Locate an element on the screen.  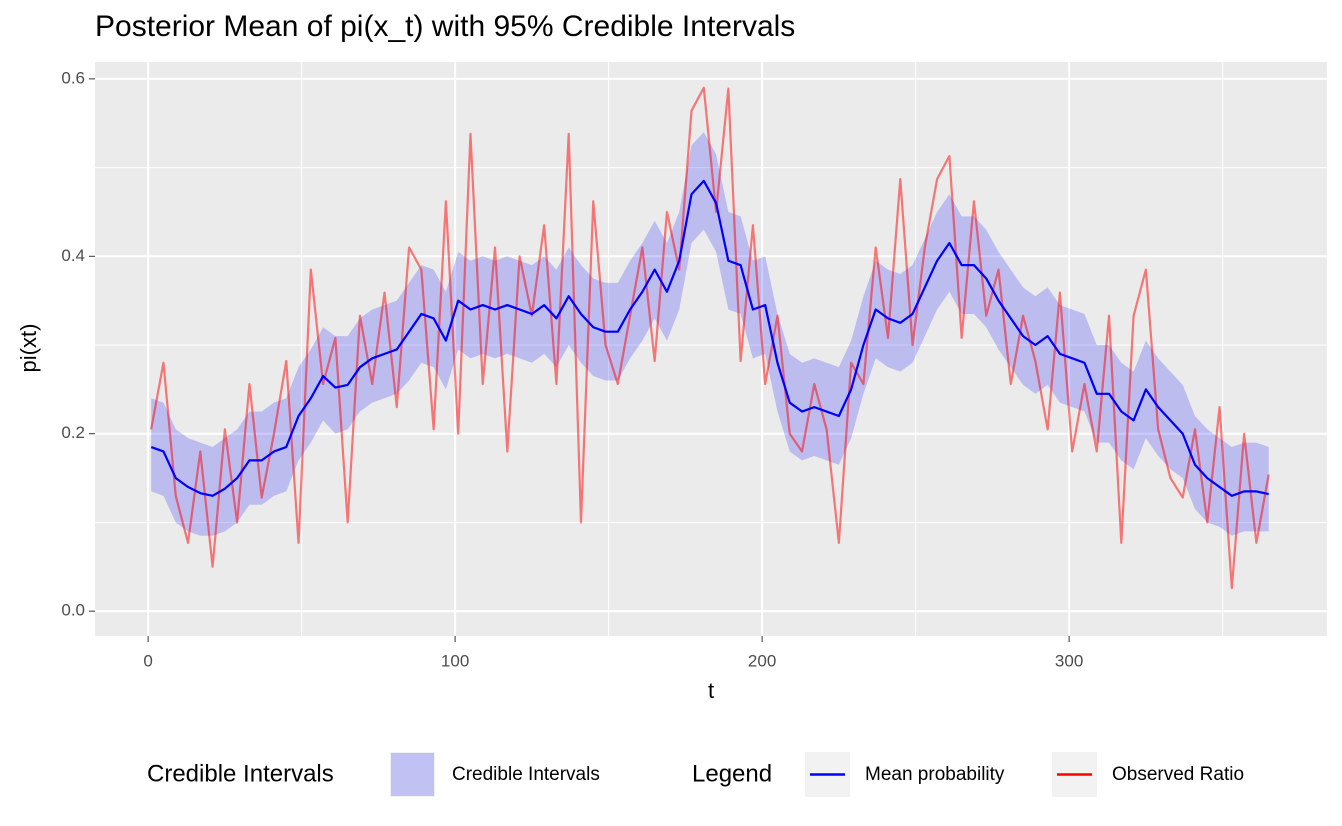
legend-label: Mean probability is located at coordinates (935, 774).